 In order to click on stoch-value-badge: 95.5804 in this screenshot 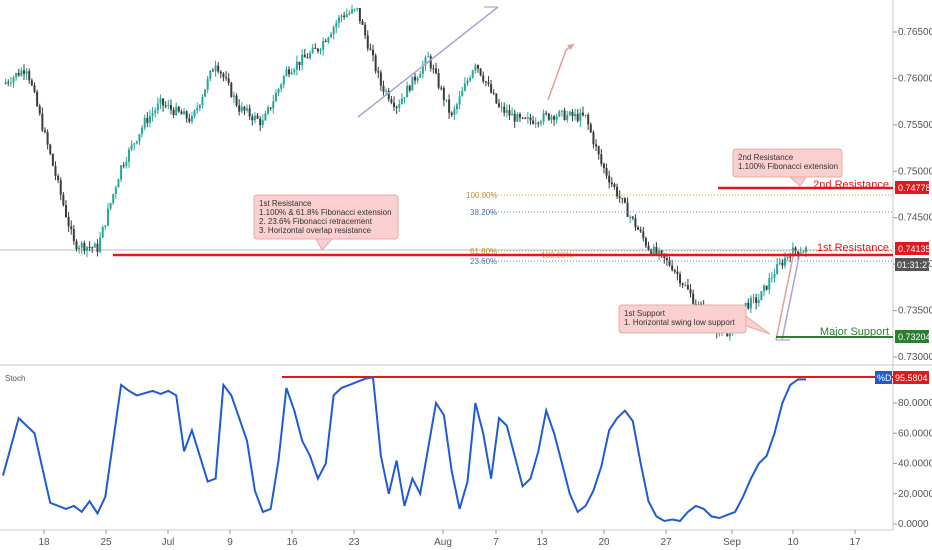, I will do `click(911, 377)`.